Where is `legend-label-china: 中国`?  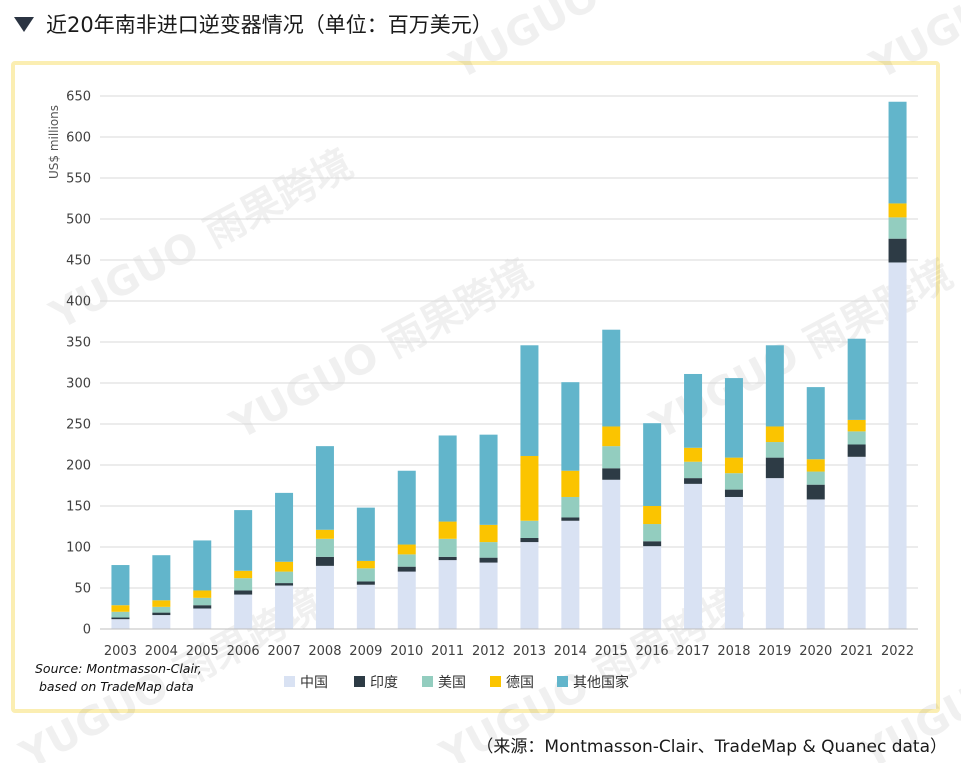 legend-label-china: 中国 is located at coordinates (314, 683).